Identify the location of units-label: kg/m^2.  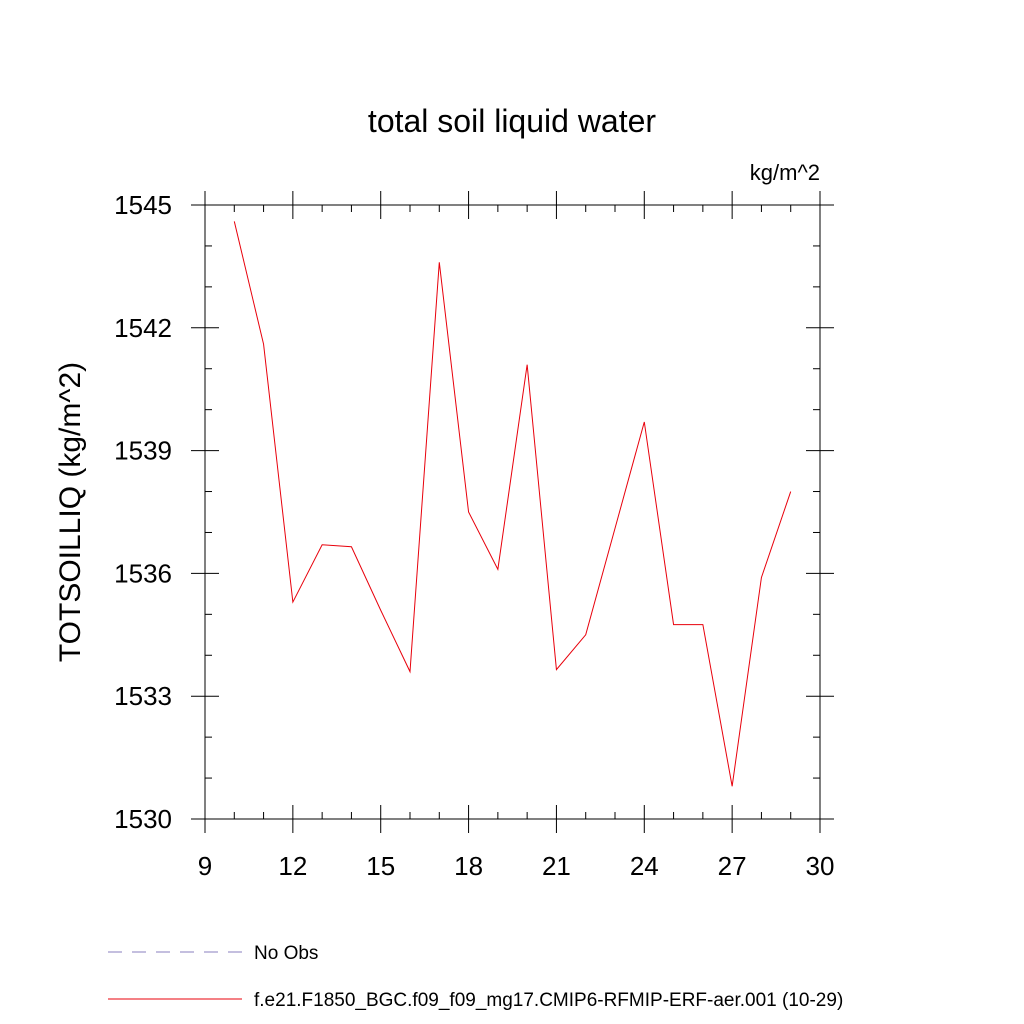
(785, 172).